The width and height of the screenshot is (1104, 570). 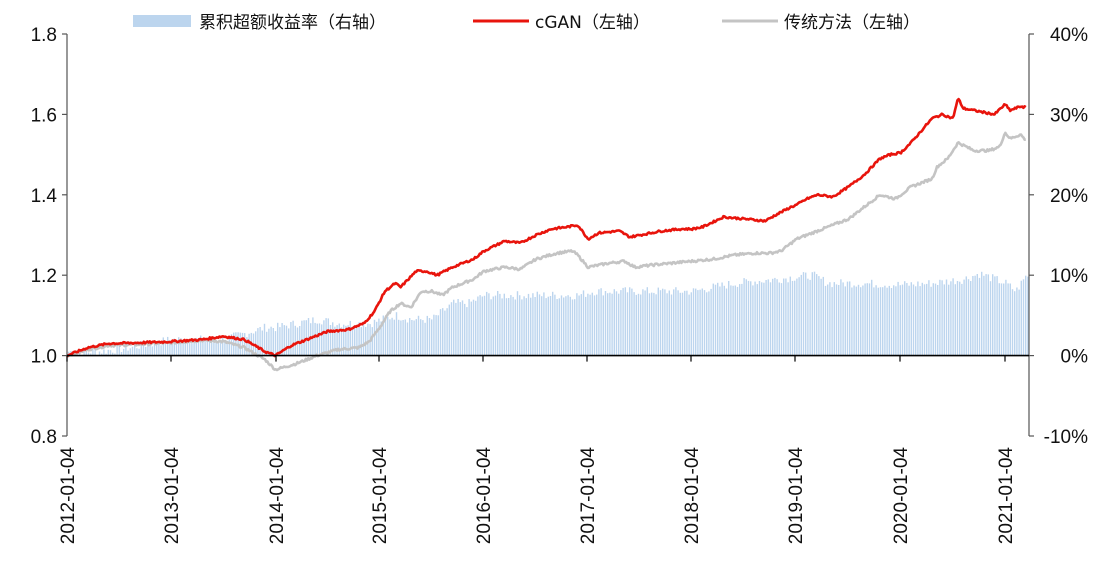 What do you see at coordinates (44, 276) in the screenshot?
I see `left-axis-tick-label: 1.2` at bounding box center [44, 276].